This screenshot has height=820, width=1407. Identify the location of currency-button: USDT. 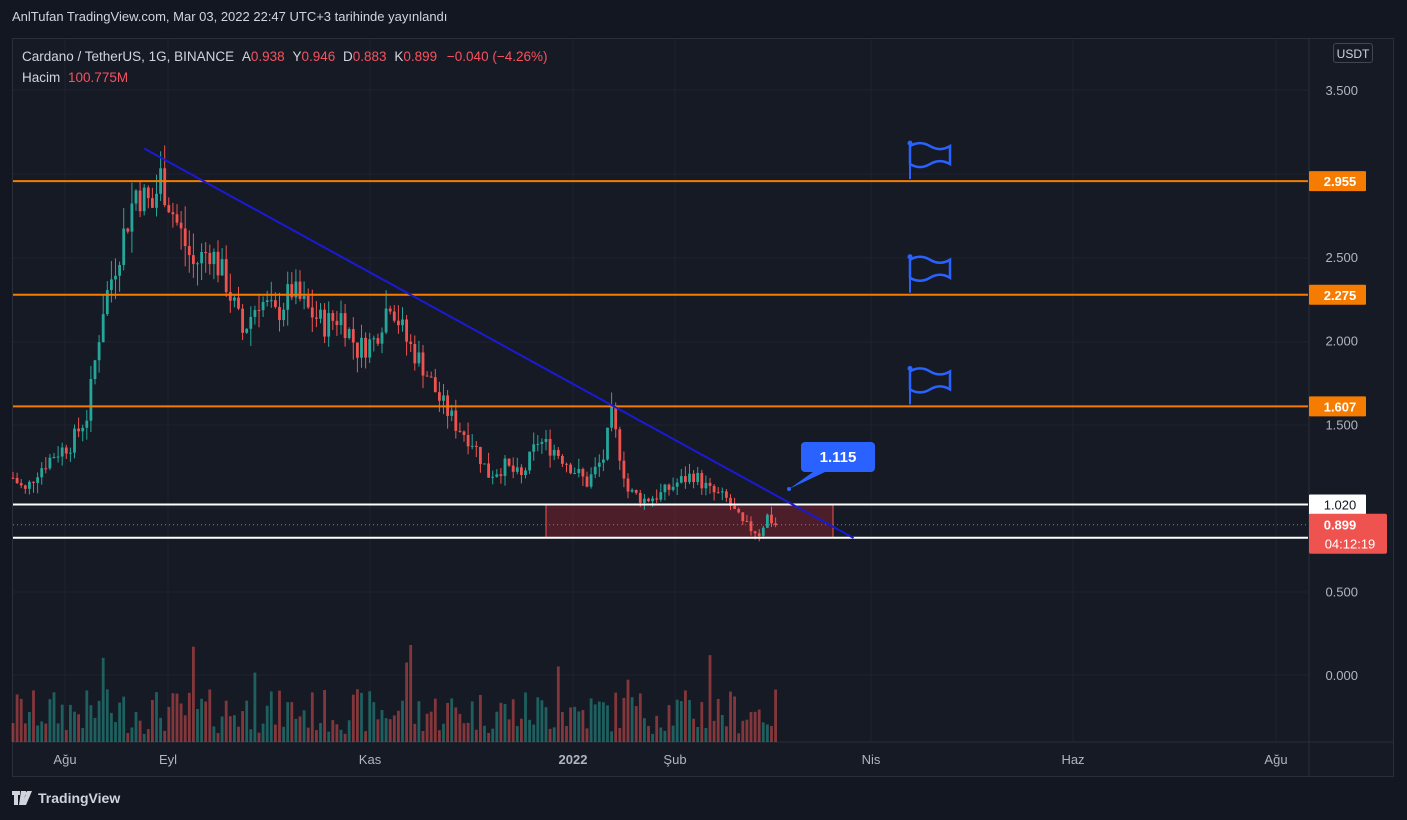
(1353, 53).